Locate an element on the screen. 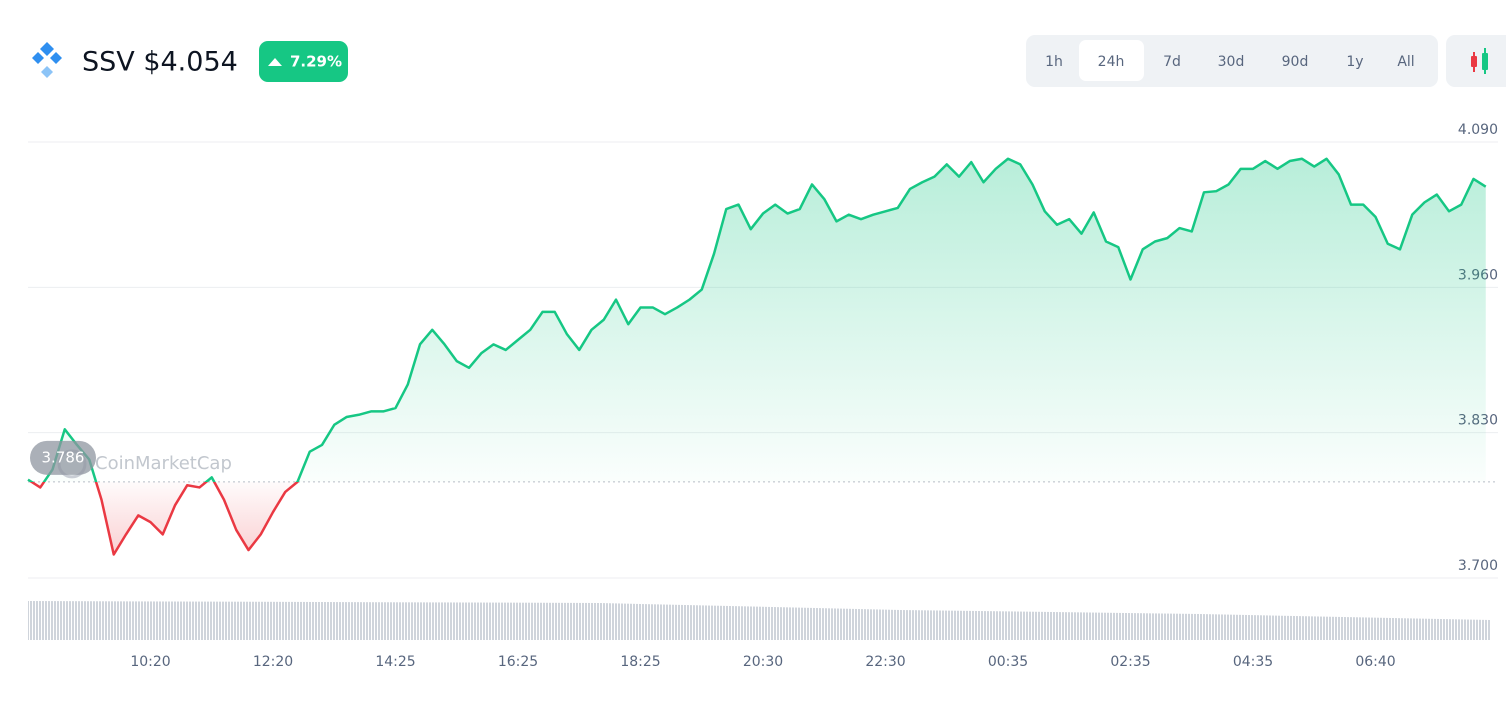  active-tab is located at coordinates (1111, 60).